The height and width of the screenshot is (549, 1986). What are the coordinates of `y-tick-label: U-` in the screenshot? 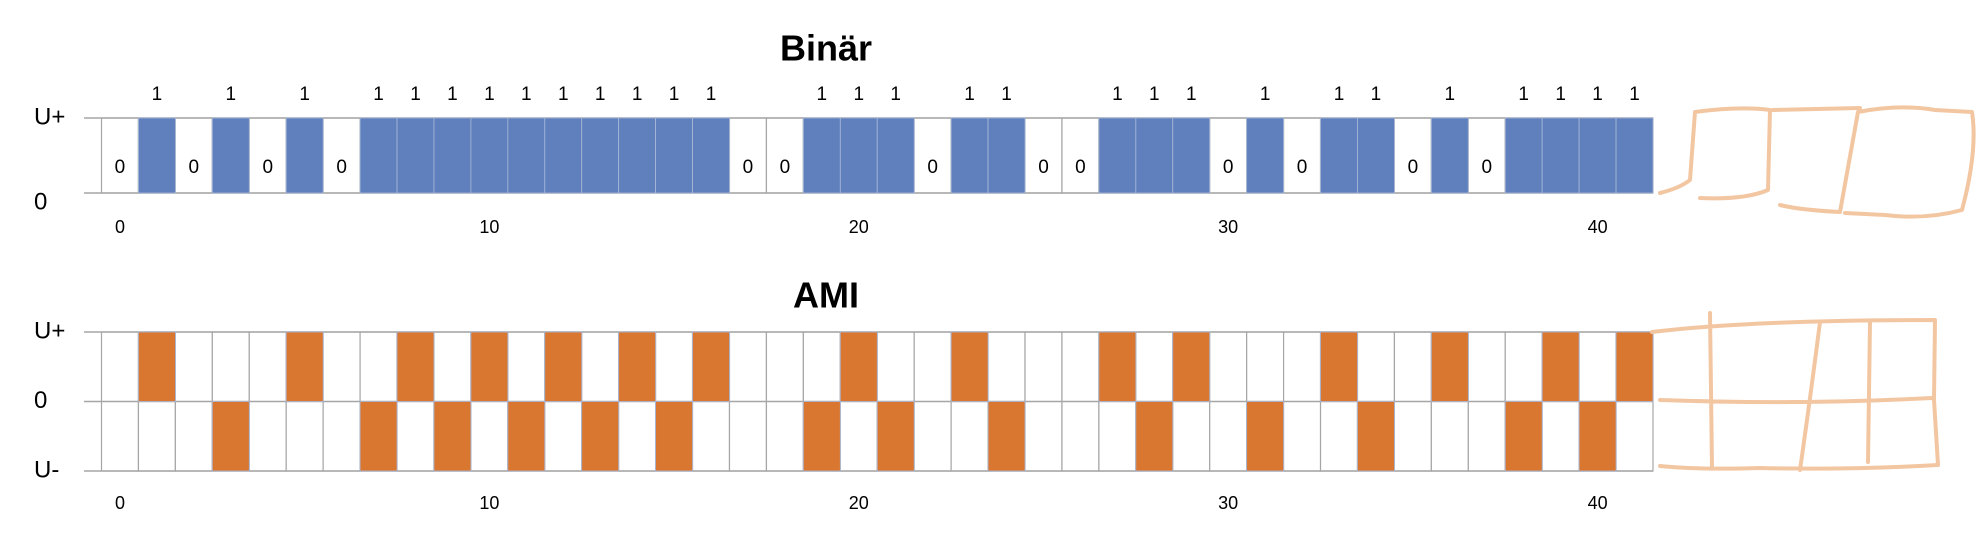 It's located at (46, 469).